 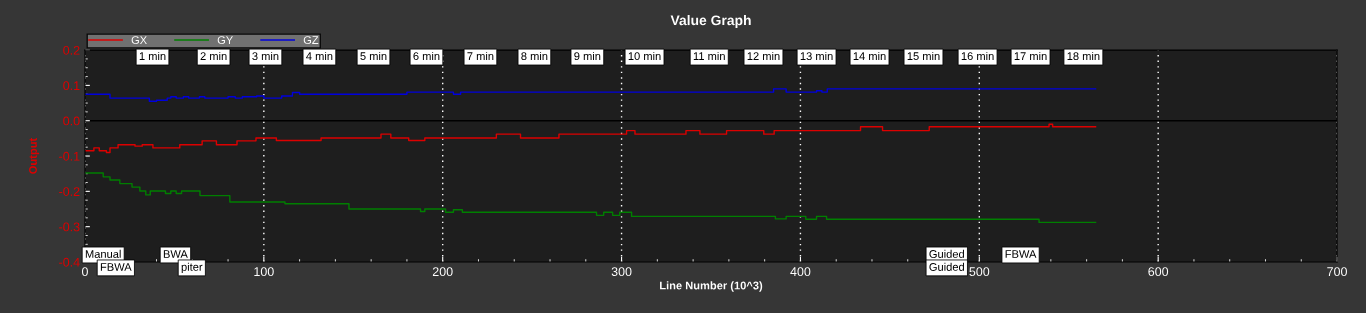 What do you see at coordinates (426, 56) in the screenshot?
I see `annotation: 6 min` at bounding box center [426, 56].